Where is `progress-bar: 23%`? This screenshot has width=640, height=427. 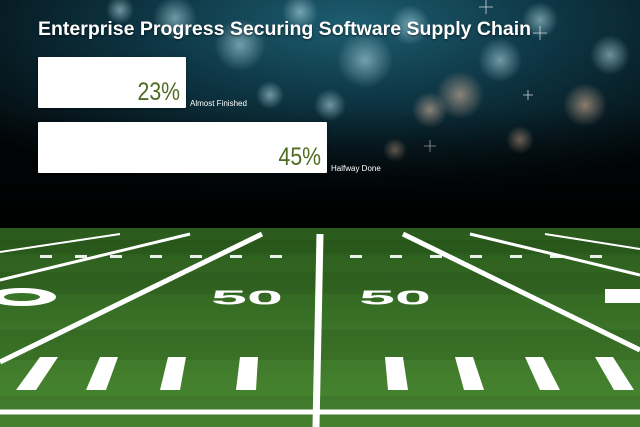
progress-bar: 23% is located at coordinates (112, 82).